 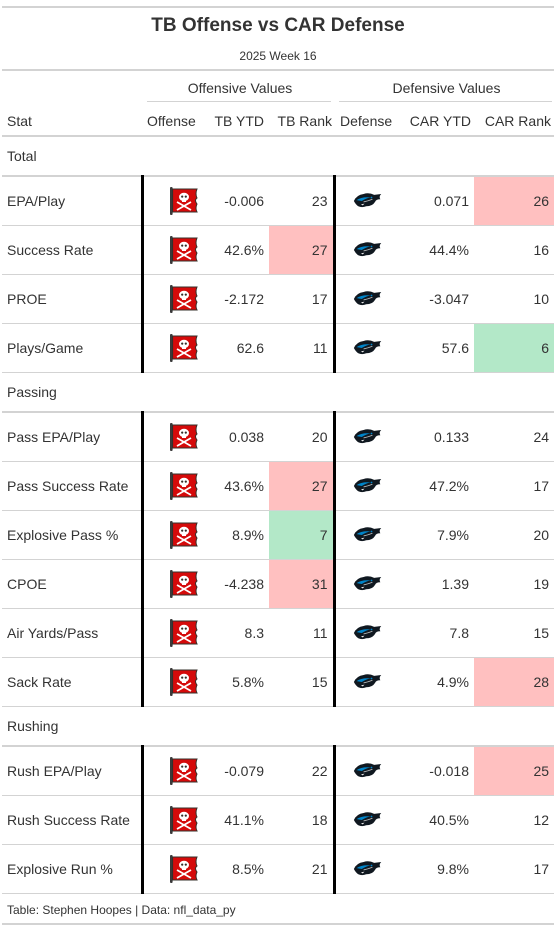 I want to click on tb-ytd-cell: -2.172, so click(x=236, y=299).